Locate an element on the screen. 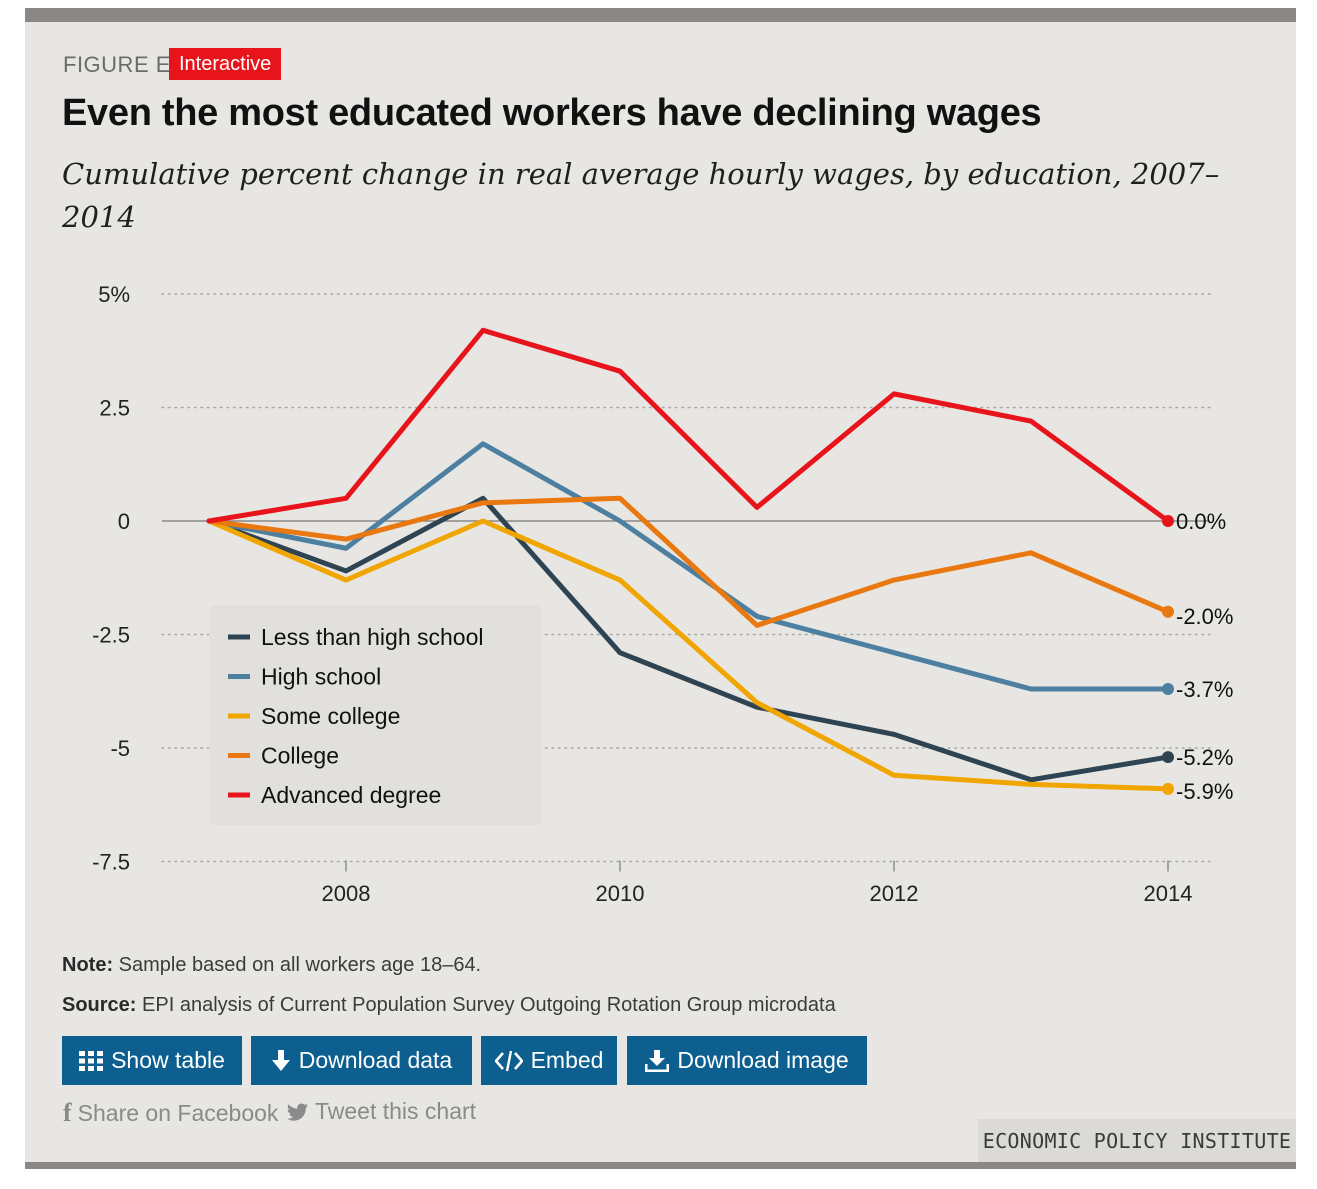 The width and height of the screenshot is (1317, 1189). tweet-link: Tweet this chart is located at coordinates (381, 1111).